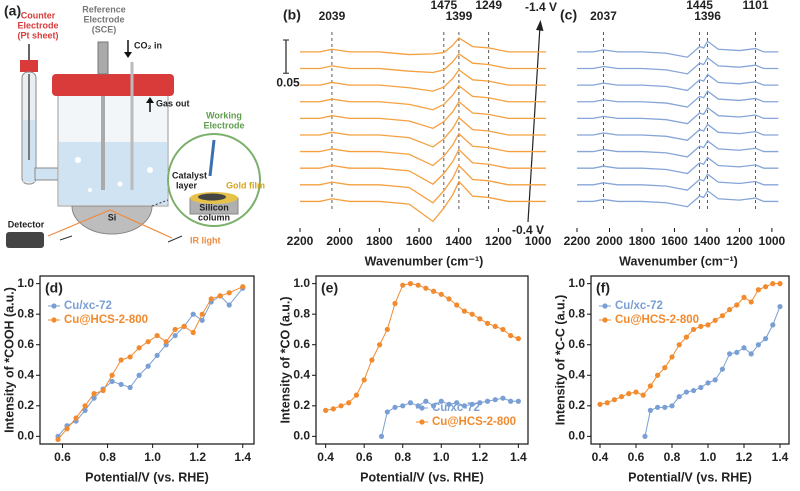  Describe the element at coordinates (678, 261) in the screenshot. I see `x-axis-label: Wavenumber (cm⁻¹)` at that location.